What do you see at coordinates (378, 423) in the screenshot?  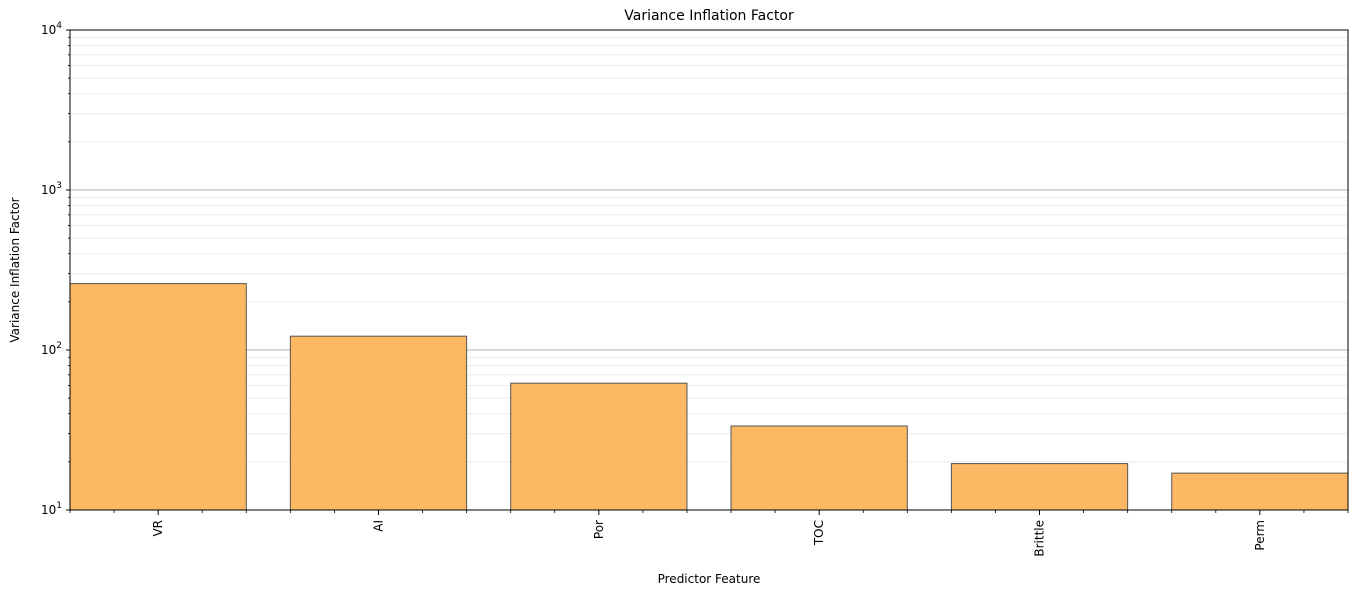 I see `bar-ai` at bounding box center [378, 423].